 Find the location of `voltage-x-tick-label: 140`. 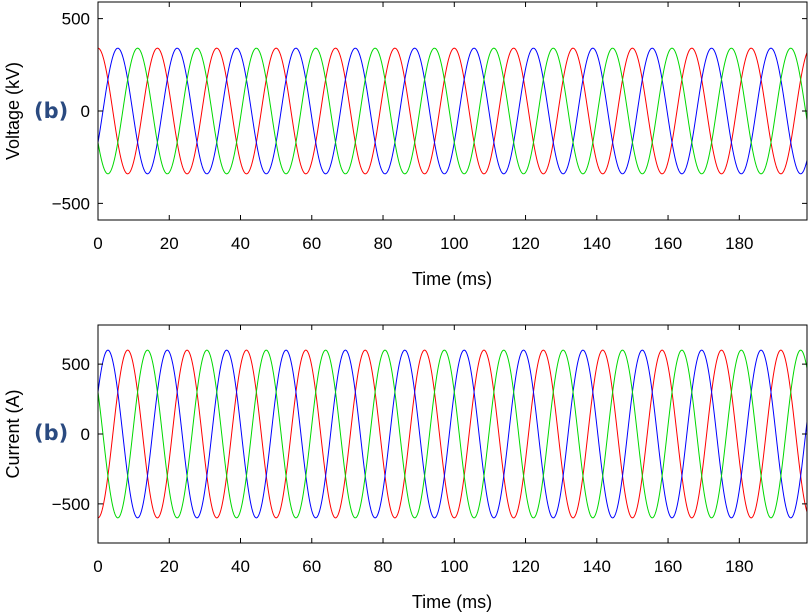

voltage-x-tick-label: 140 is located at coordinates (597, 243).